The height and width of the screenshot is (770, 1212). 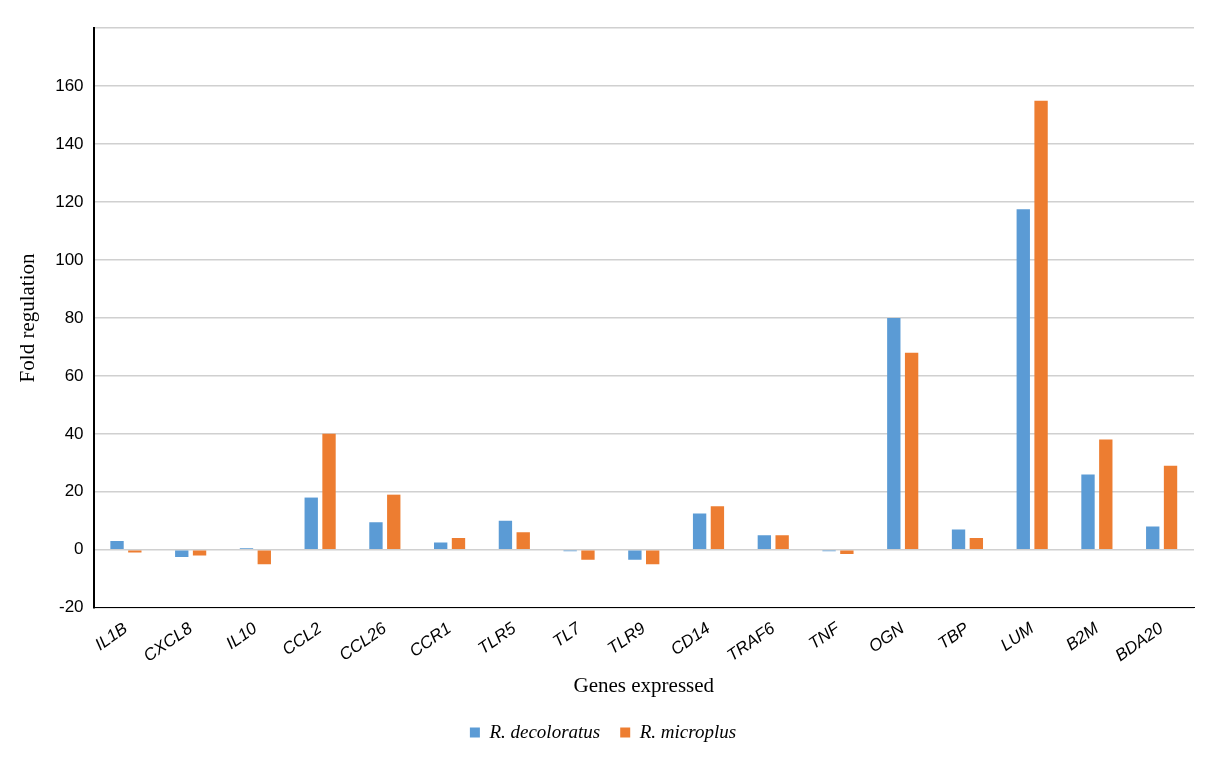 I want to click on legend-label: R. decoloratus, so click(x=544, y=731).